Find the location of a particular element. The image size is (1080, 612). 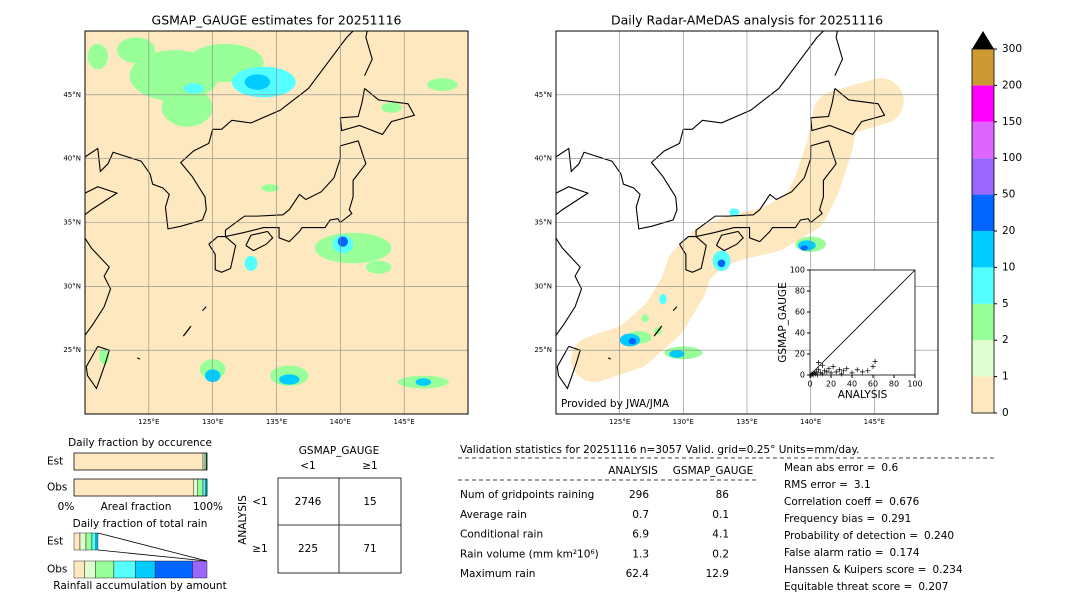

column-header: ANALYSIS is located at coordinates (633, 471).